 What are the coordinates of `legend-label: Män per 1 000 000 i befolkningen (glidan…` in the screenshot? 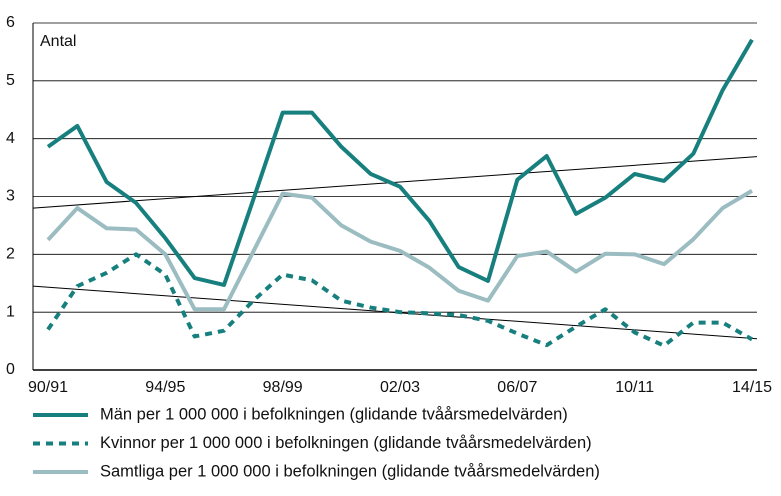 It's located at (334, 414).